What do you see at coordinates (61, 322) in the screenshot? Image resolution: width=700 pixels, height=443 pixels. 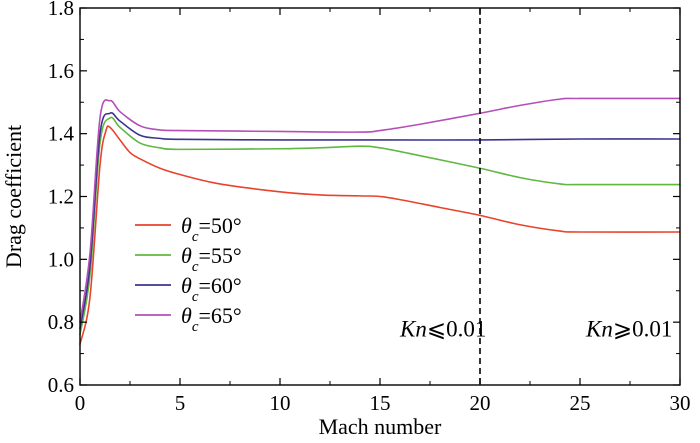 I see `y-tick-label: 0.8` at bounding box center [61, 322].